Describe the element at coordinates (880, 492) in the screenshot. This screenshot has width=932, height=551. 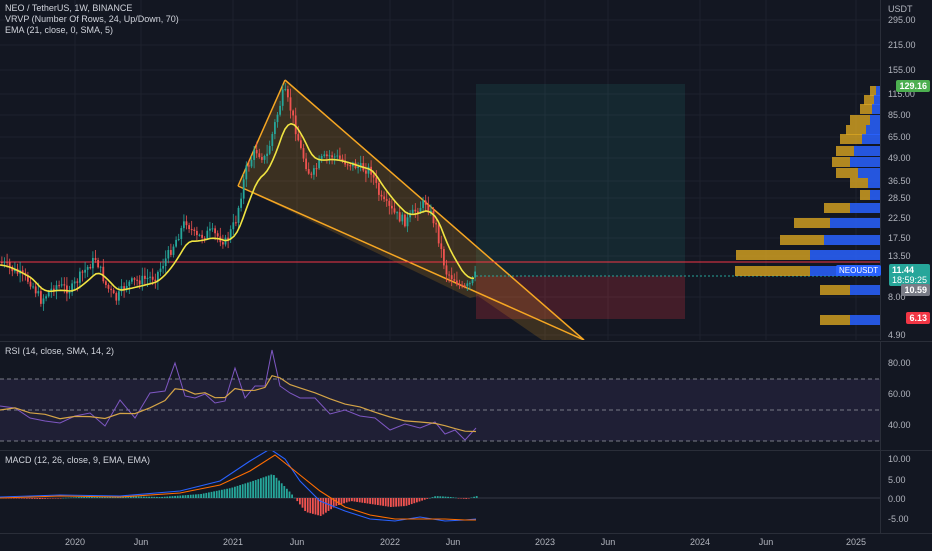
I see `macd-axis-divider` at that location.